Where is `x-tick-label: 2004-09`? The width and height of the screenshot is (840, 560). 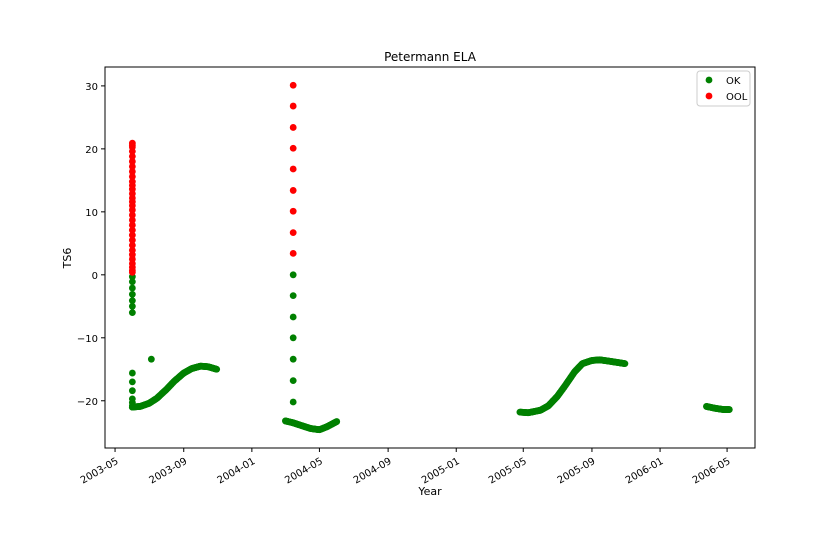 x-tick-label: 2004-09 is located at coordinates (373, 471).